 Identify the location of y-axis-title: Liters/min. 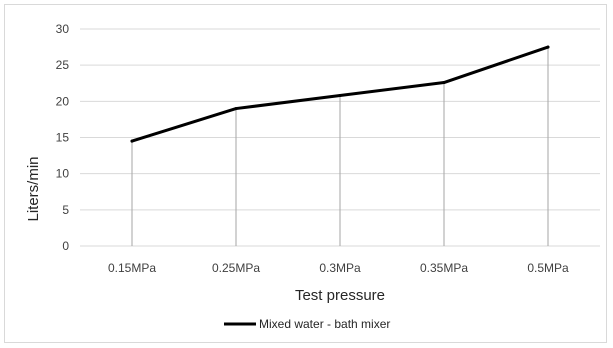
(33, 188).